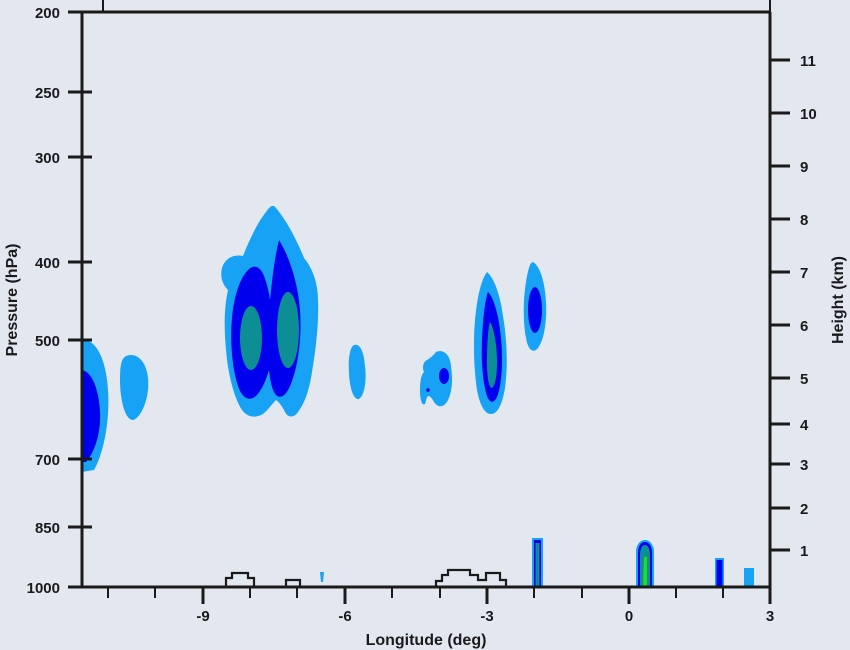 The width and height of the screenshot is (850, 650). What do you see at coordinates (804, 273) in the screenshot?
I see `y2-ticklabel-7: 7` at bounding box center [804, 273].